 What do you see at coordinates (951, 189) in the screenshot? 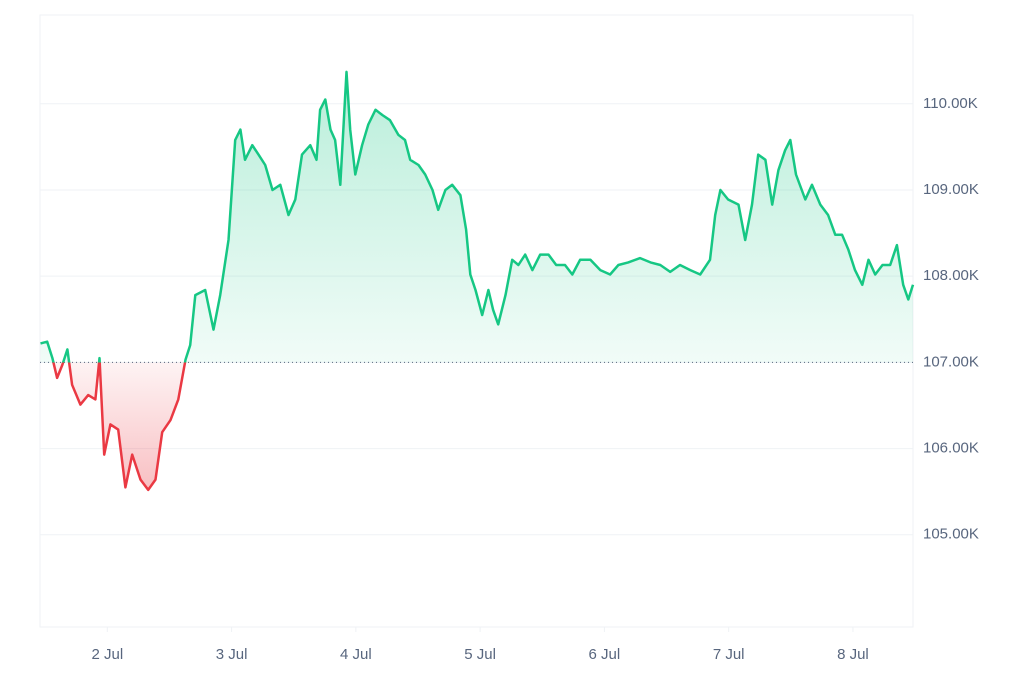
I see `y-tick-label: 109.00K` at bounding box center [951, 189].